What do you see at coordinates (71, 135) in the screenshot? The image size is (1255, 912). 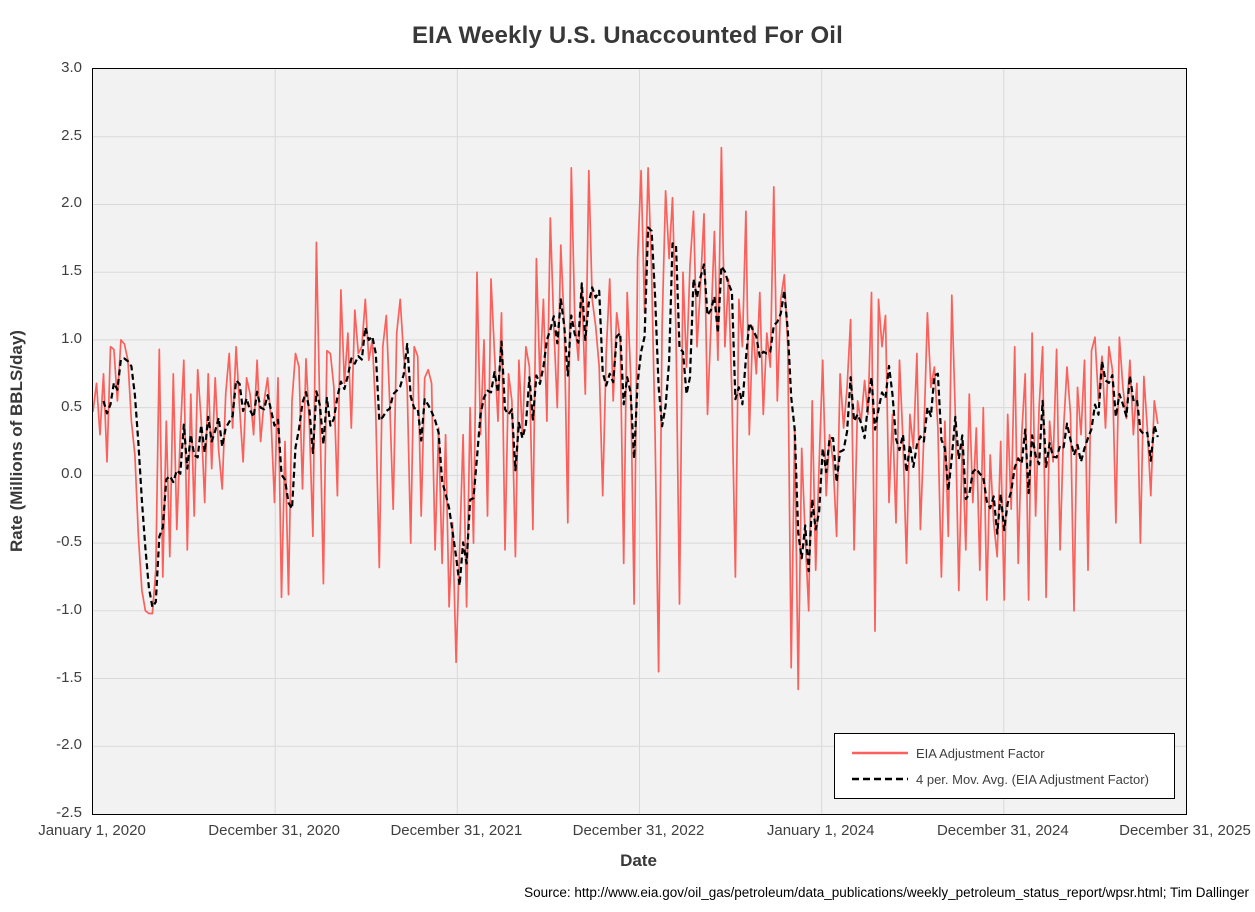 I see `y-tick-label: 2.5` at bounding box center [71, 135].